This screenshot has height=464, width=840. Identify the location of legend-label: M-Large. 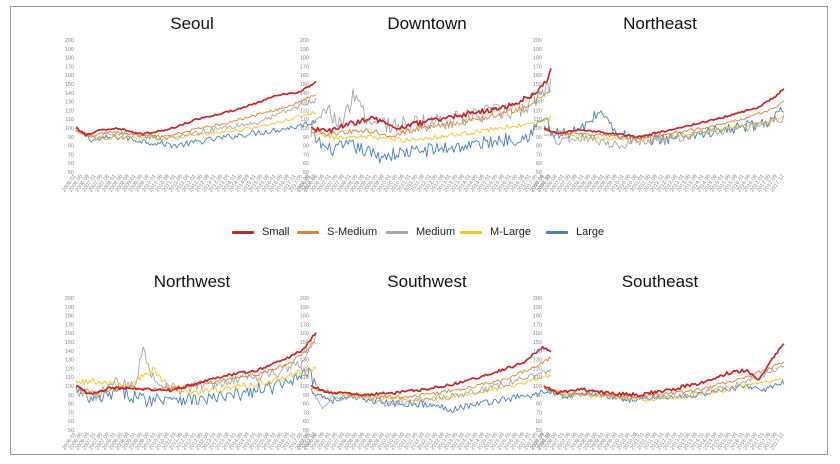
(510, 232).